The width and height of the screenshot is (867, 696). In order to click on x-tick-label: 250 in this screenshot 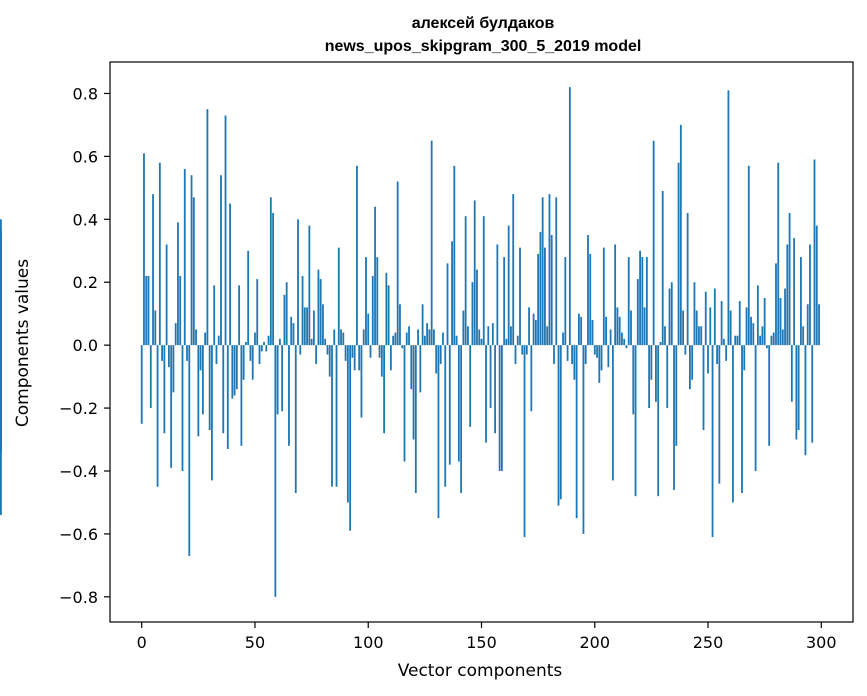, I will do `click(708, 642)`.